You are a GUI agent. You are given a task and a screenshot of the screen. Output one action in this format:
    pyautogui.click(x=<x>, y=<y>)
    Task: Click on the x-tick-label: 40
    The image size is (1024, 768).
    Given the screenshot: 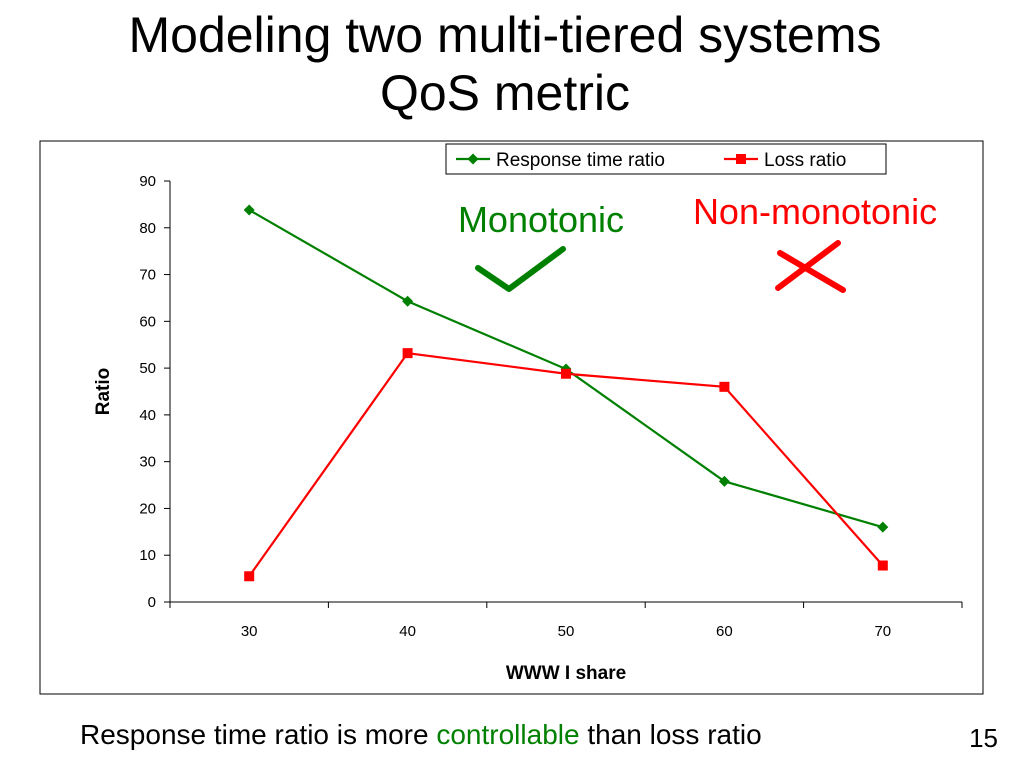 What is the action you would take?
    pyautogui.click(x=407, y=631)
    